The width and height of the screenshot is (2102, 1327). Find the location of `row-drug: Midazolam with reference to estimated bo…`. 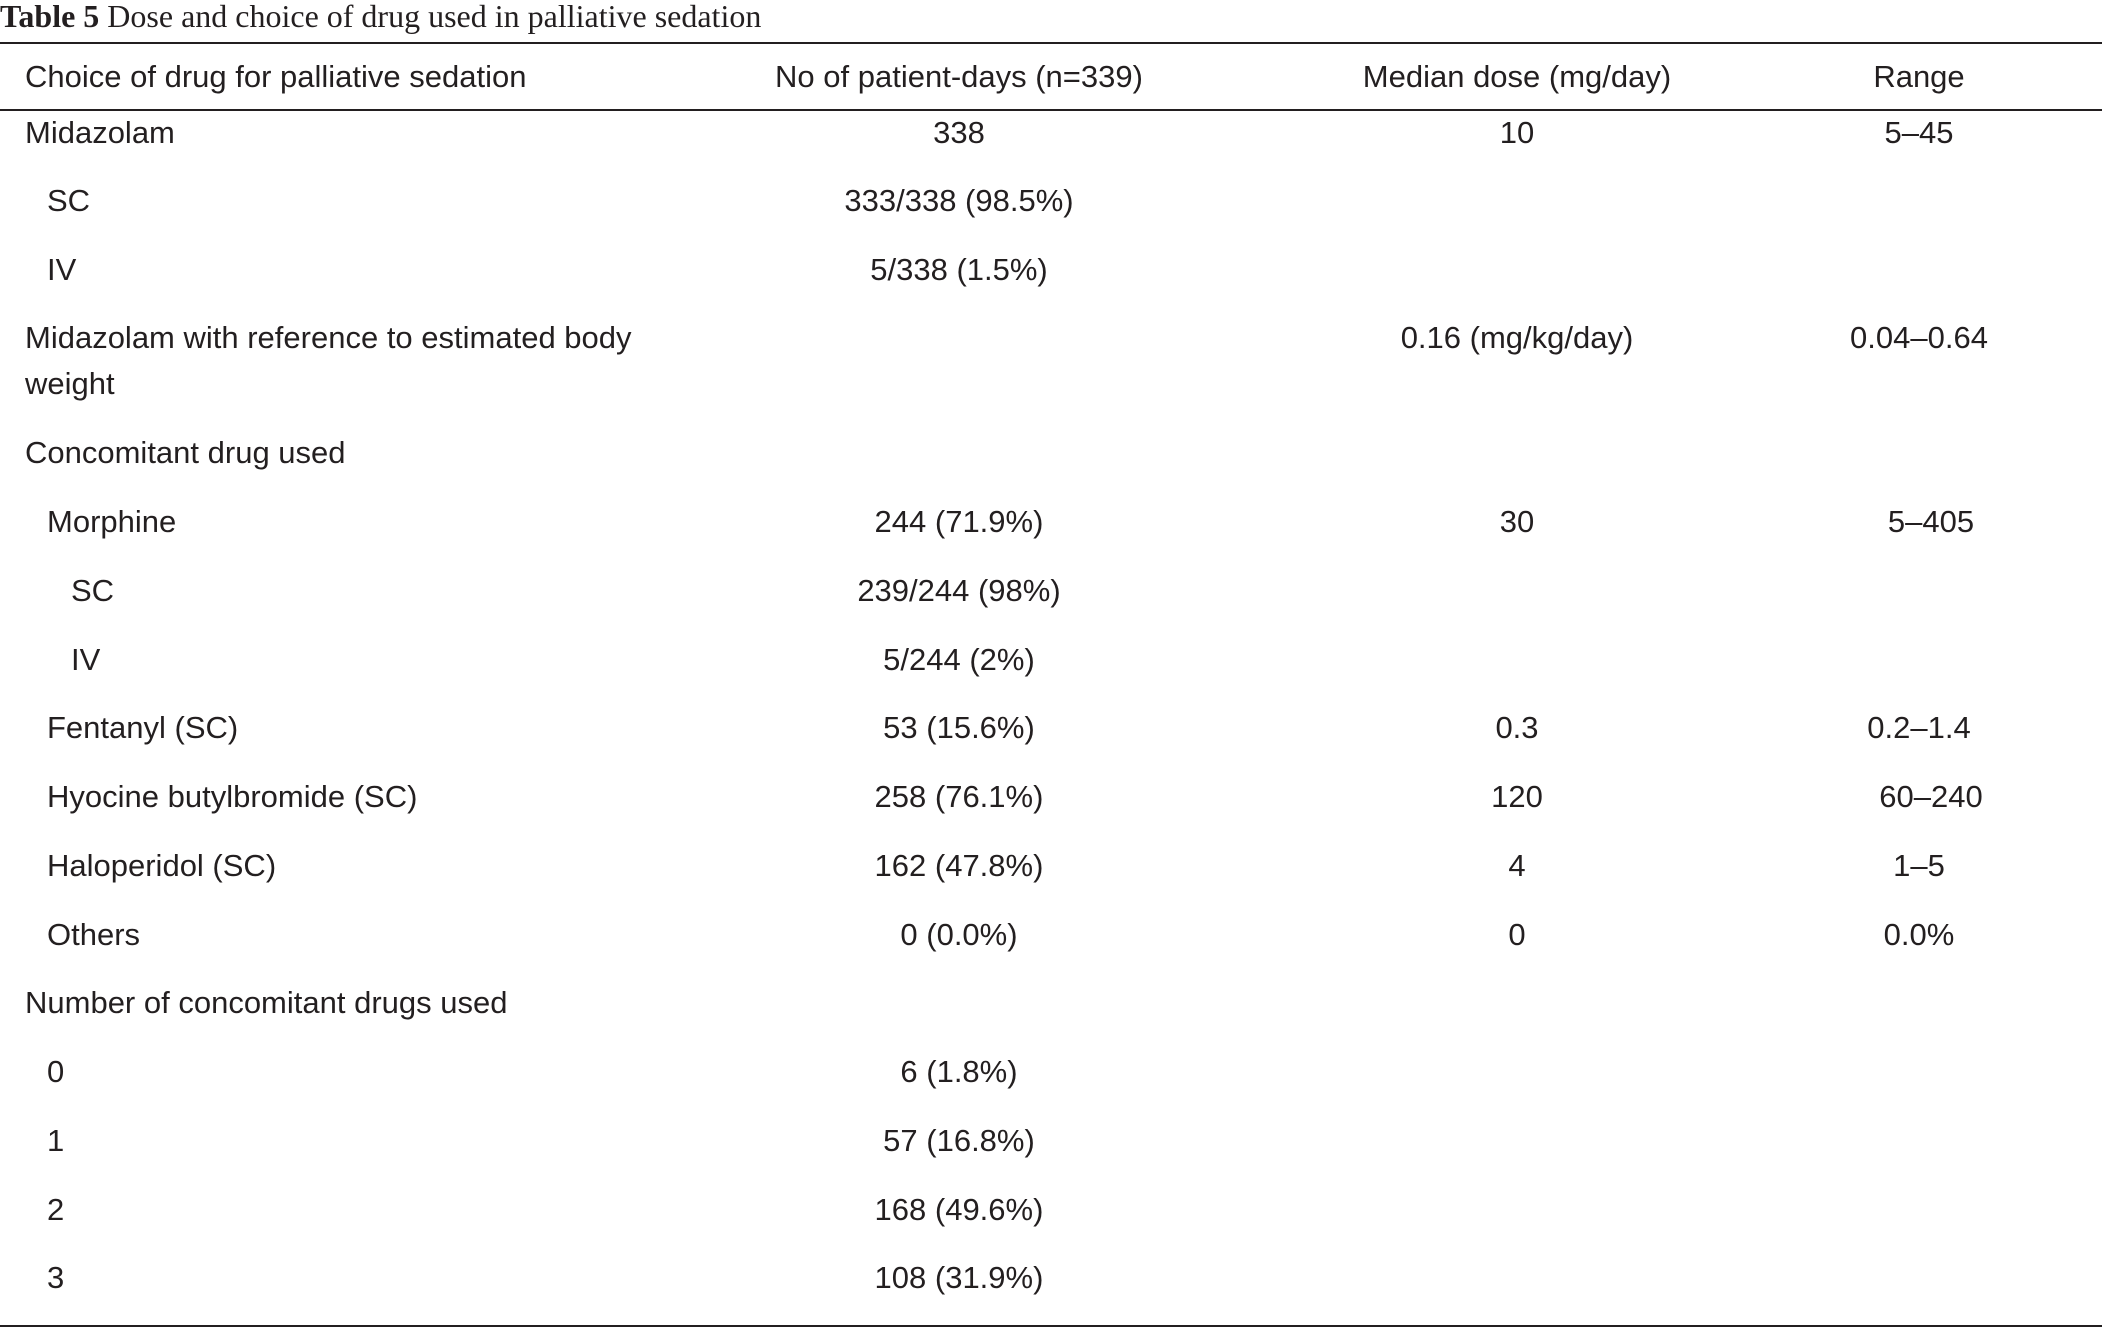

row-drug: Midazolam with reference to estimated bo… is located at coordinates (328, 361).